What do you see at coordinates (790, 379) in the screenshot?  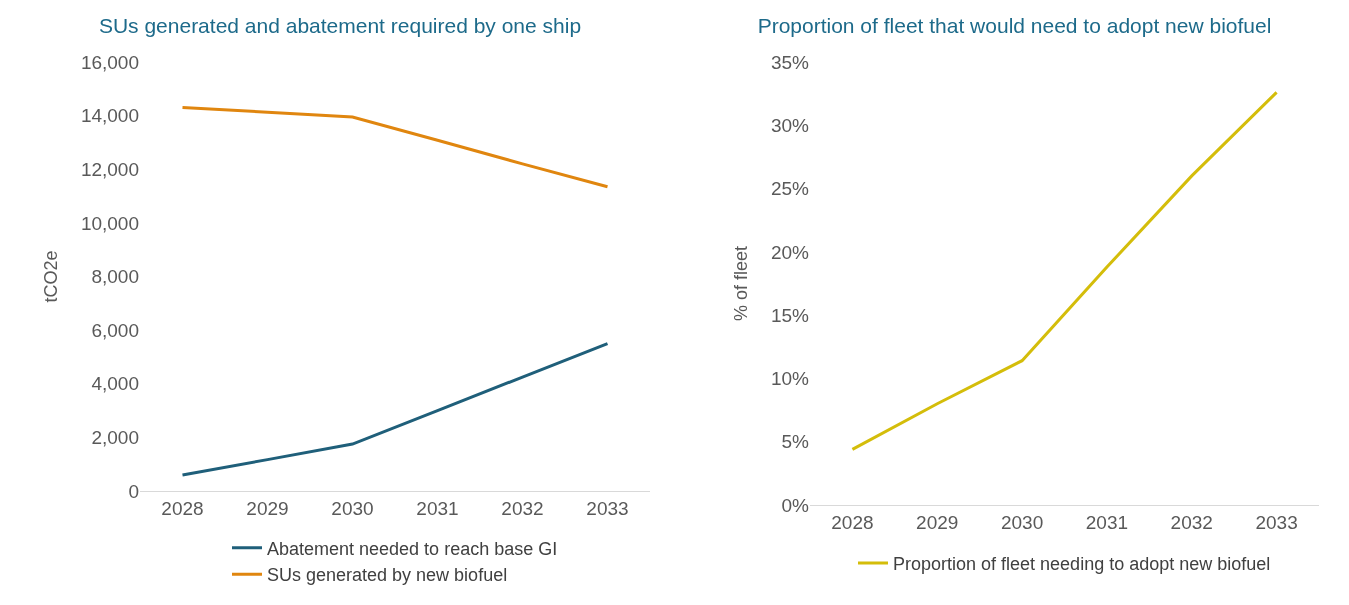 I see `y-tick-label: 10%` at bounding box center [790, 379].